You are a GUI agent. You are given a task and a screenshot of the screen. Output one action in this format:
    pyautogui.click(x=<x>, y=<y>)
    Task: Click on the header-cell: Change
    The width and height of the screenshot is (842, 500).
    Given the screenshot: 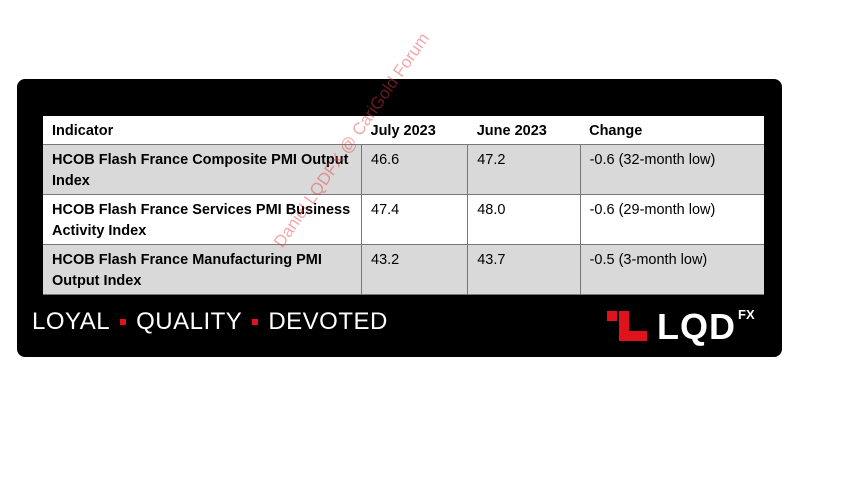 What is the action you would take?
    pyautogui.click(x=616, y=131)
    